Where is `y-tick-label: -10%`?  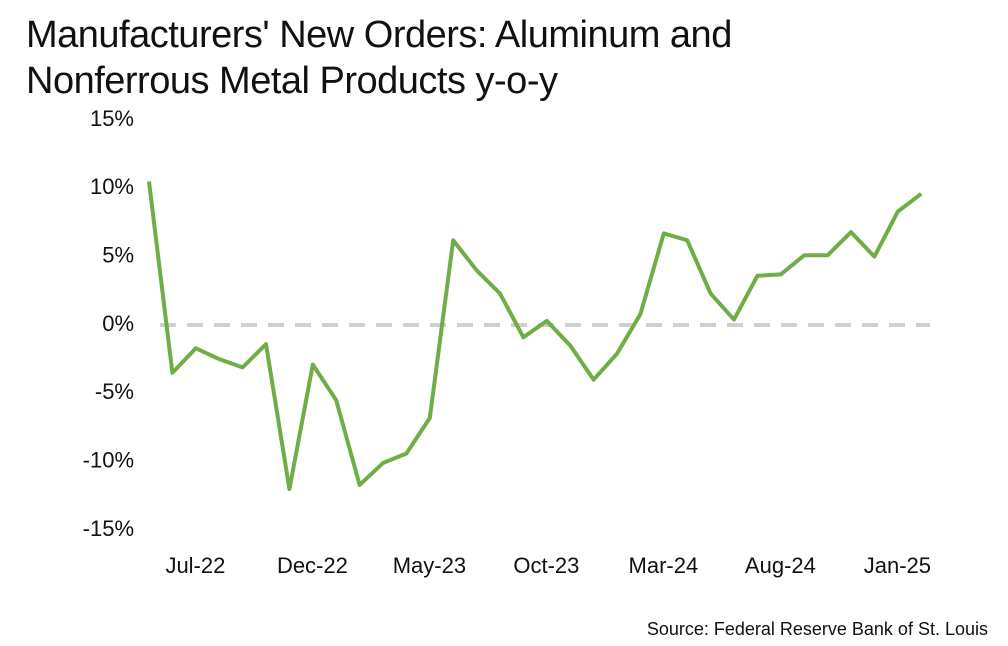
y-tick-label: -10% is located at coordinates (108, 459).